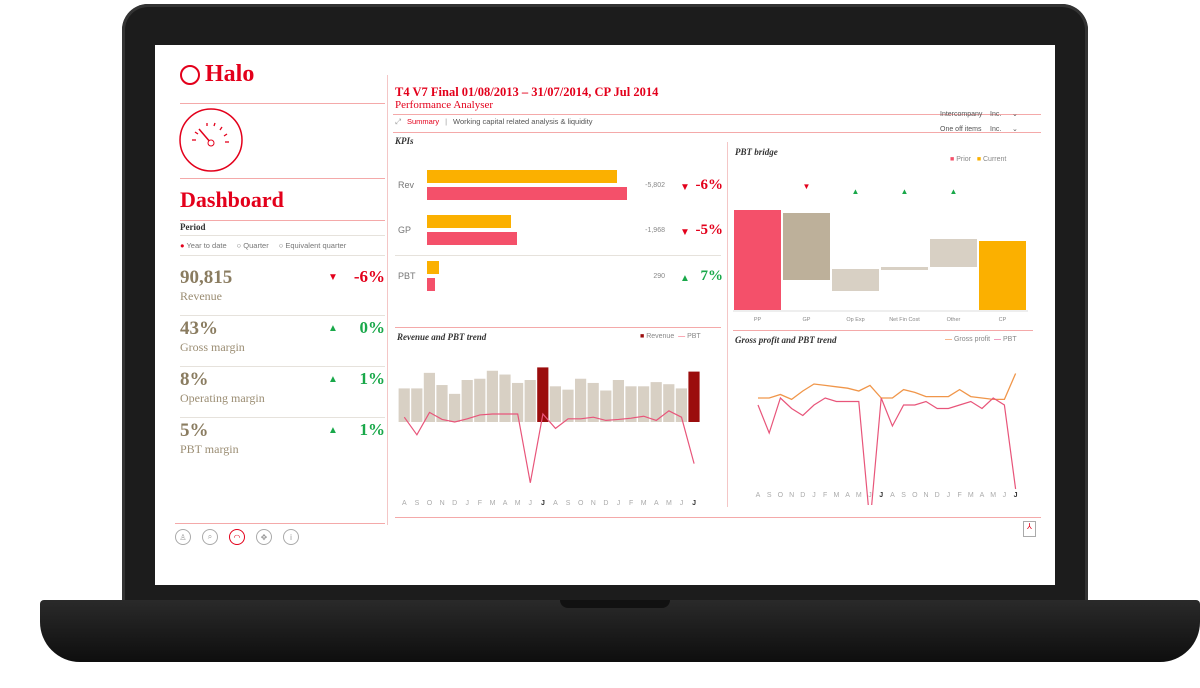 Image resolution: width=1200 pixels, height=688 pixels. What do you see at coordinates (972, 339) in the screenshot?
I see `legend-gross-profit: Gross profit` at bounding box center [972, 339].